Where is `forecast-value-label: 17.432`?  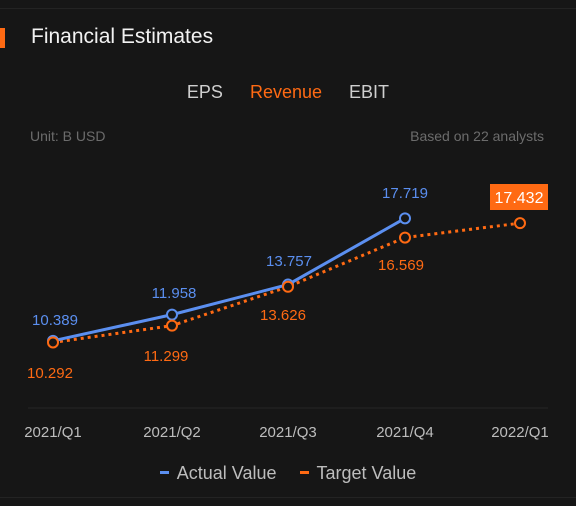
forecast-value-label: 17.432 is located at coordinates (519, 198).